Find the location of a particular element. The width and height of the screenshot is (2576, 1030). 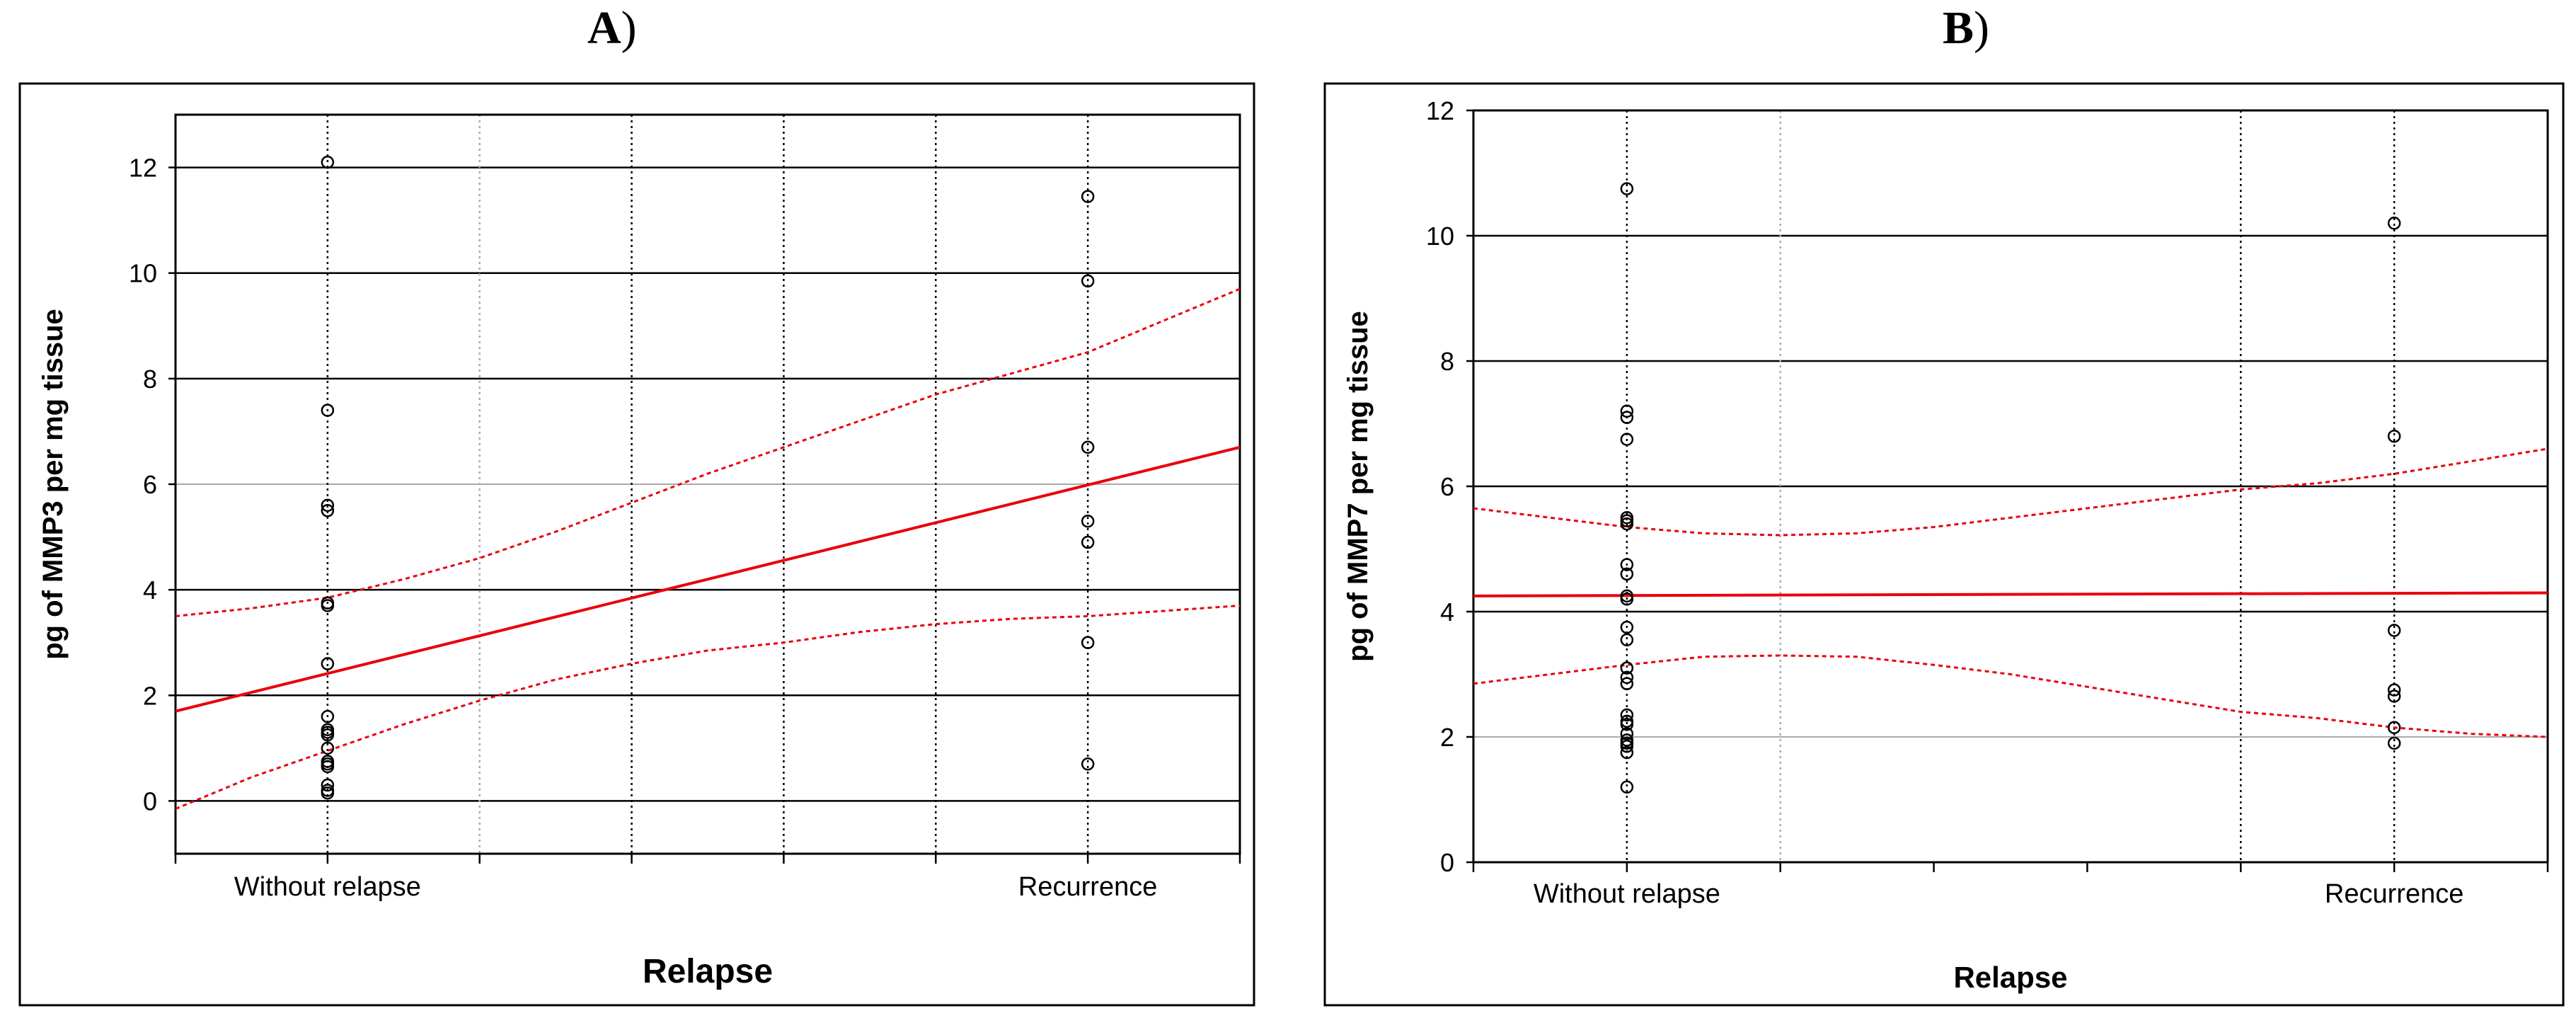

panel-label-a: A) is located at coordinates (612, 28).